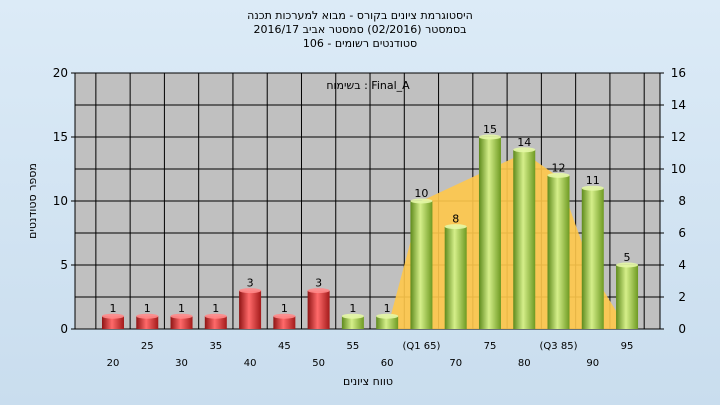  I want to click on x-tick-label: 50, so click(318, 363).